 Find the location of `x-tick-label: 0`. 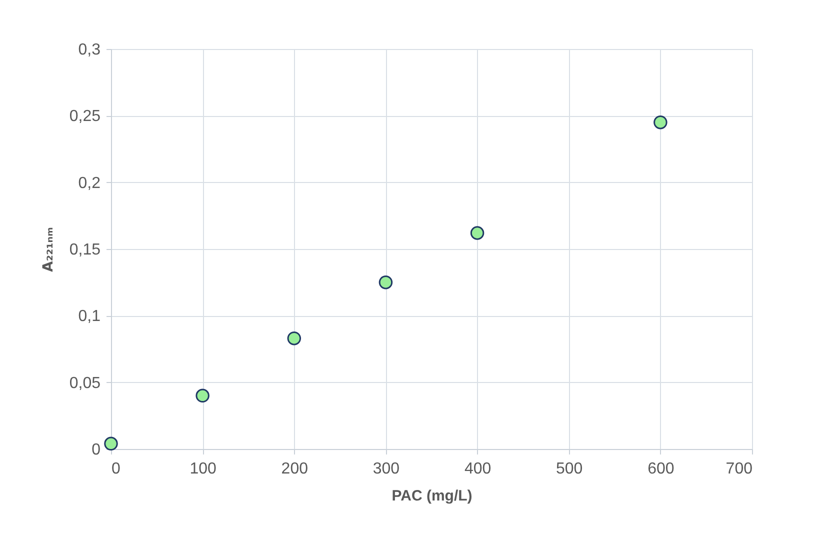

x-tick-label: 0 is located at coordinates (116, 469).